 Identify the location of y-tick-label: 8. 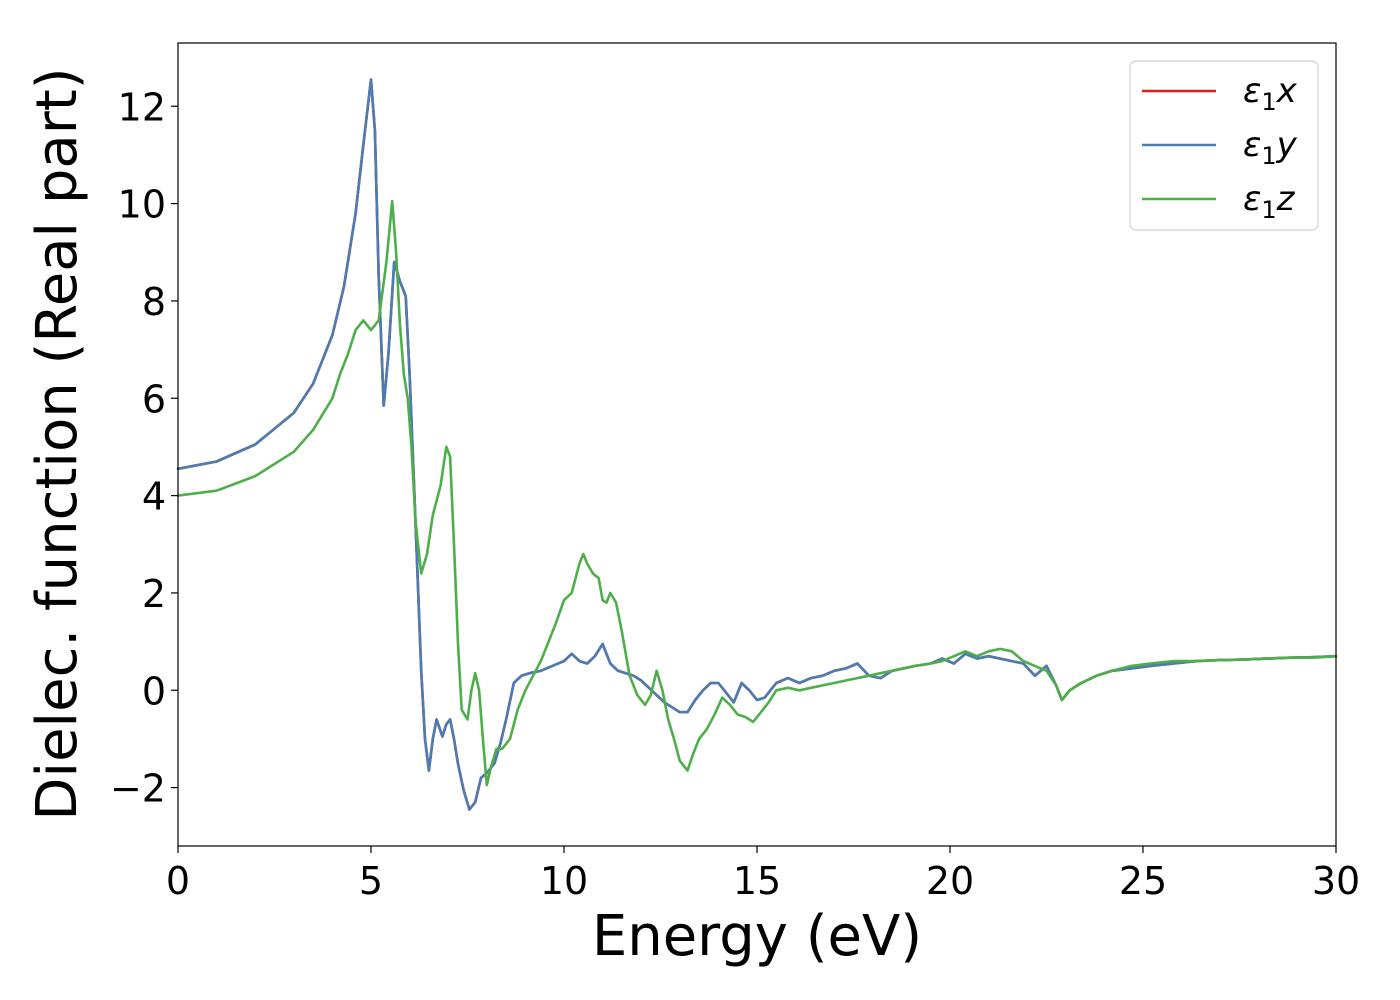
(154, 302).